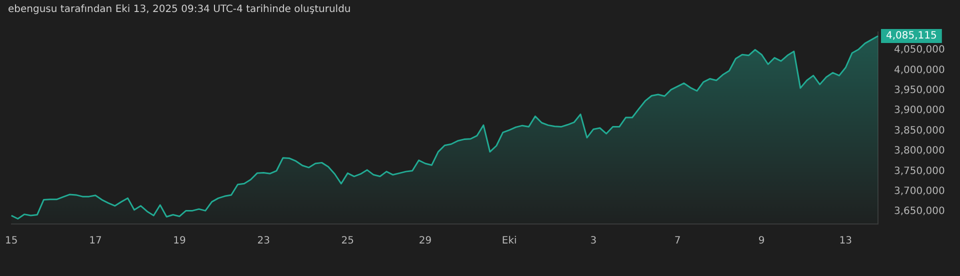  I want to click on data-label: 4,085,115, so click(911, 36).